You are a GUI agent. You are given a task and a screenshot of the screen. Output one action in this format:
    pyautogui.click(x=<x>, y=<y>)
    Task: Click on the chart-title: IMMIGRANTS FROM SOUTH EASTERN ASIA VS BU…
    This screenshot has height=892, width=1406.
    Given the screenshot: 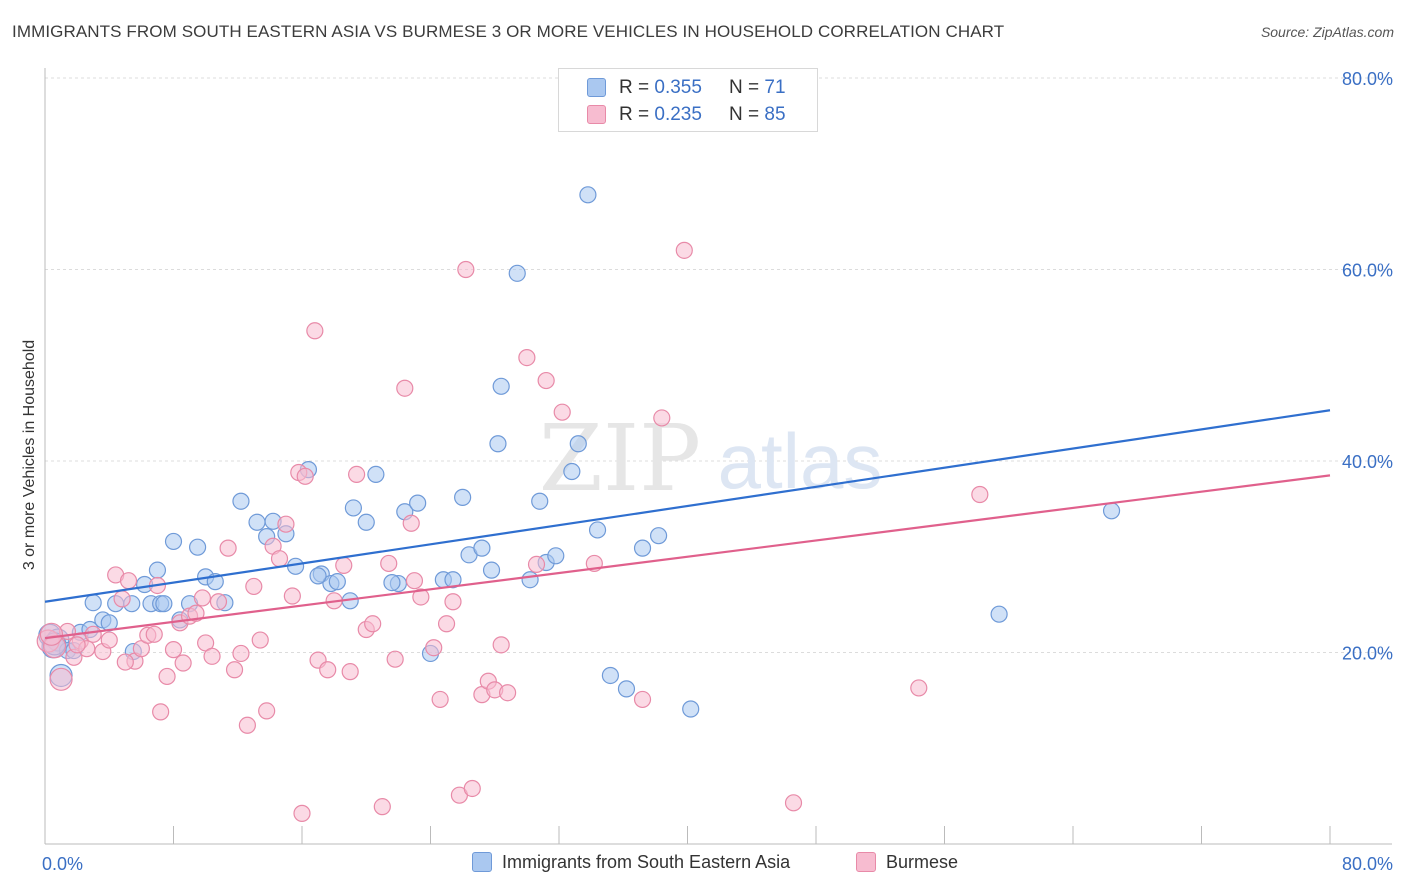 What is the action you would take?
    pyautogui.click(x=508, y=31)
    